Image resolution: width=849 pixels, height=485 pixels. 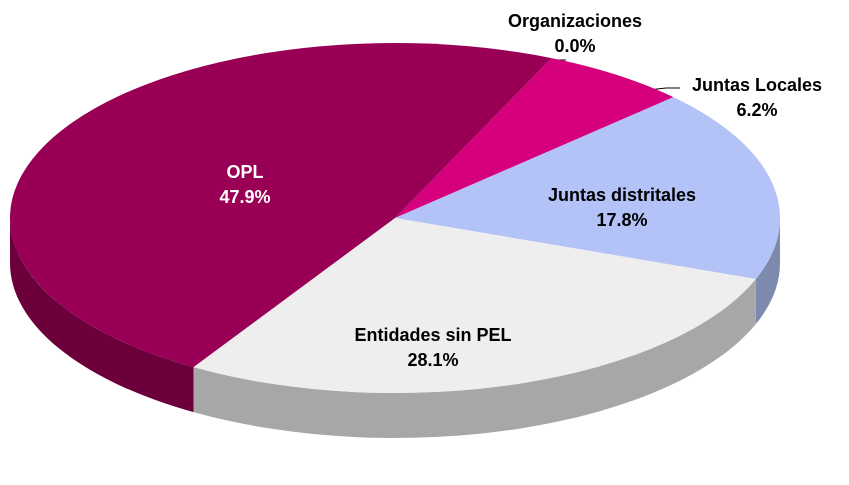 What do you see at coordinates (574, 46) in the screenshot?
I see `value-label: 0.0%` at bounding box center [574, 46].